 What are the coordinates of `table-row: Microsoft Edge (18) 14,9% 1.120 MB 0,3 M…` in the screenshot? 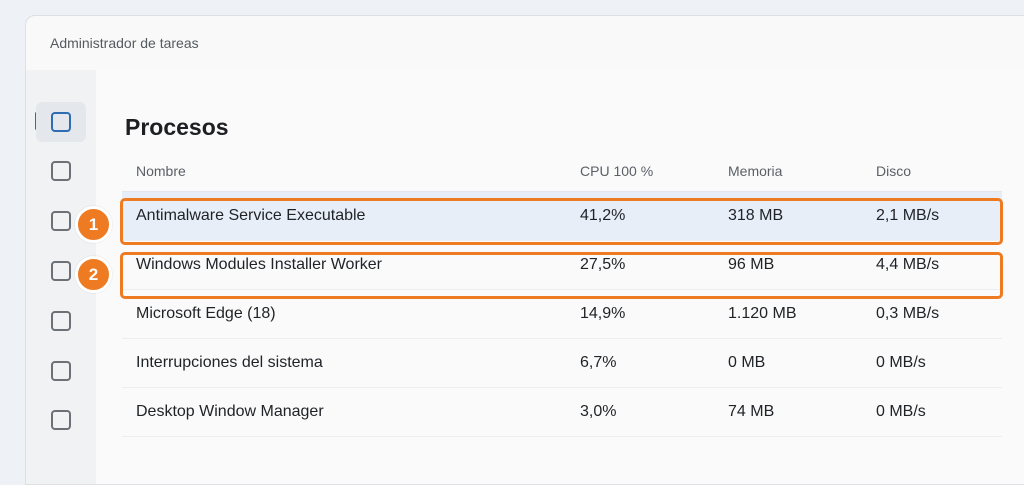 It's located at (562, 314).